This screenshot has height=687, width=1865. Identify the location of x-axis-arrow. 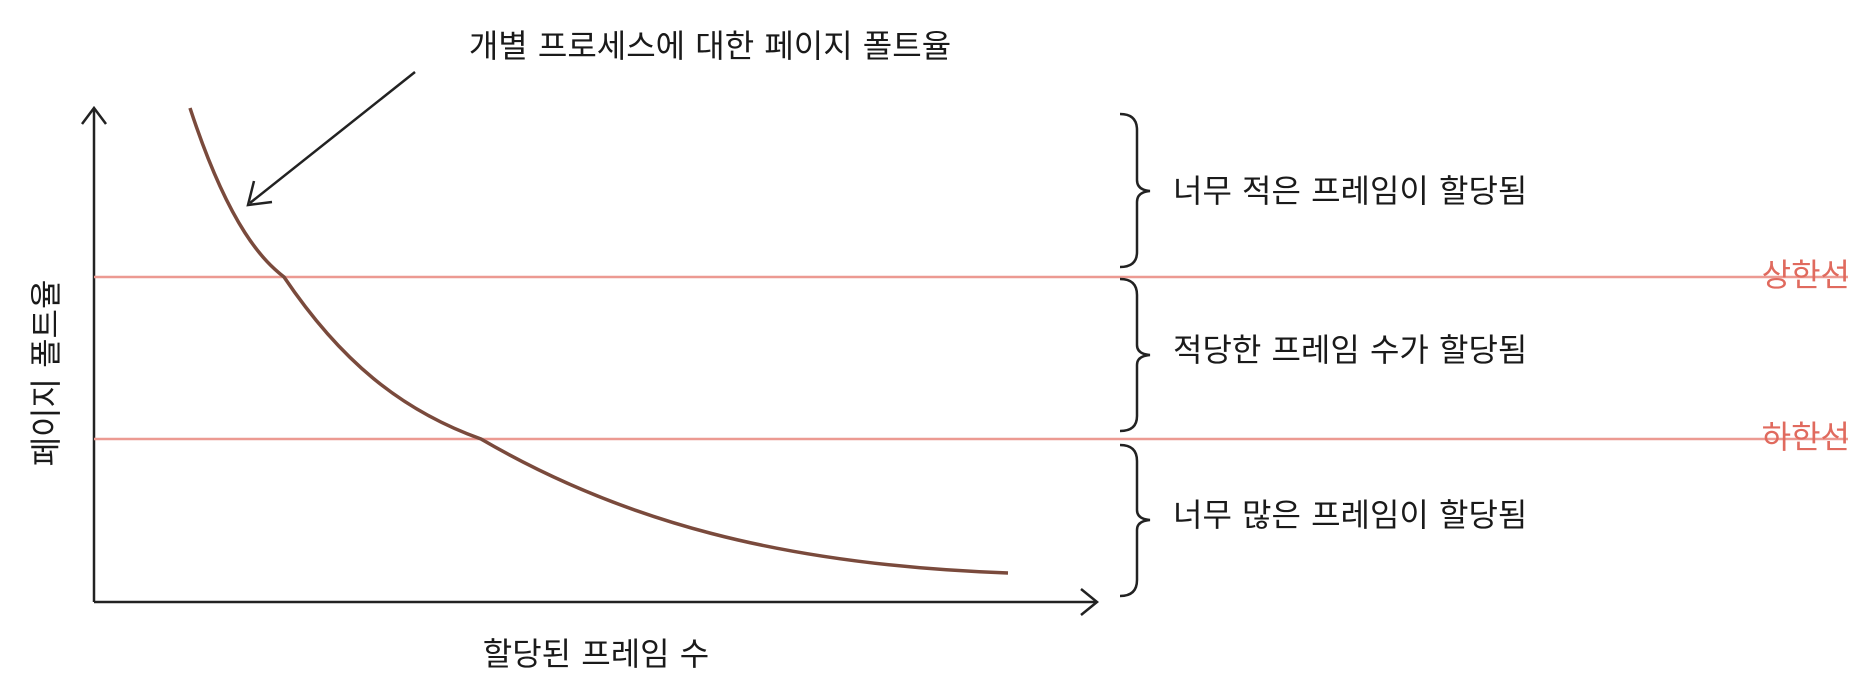
(1089, 602).